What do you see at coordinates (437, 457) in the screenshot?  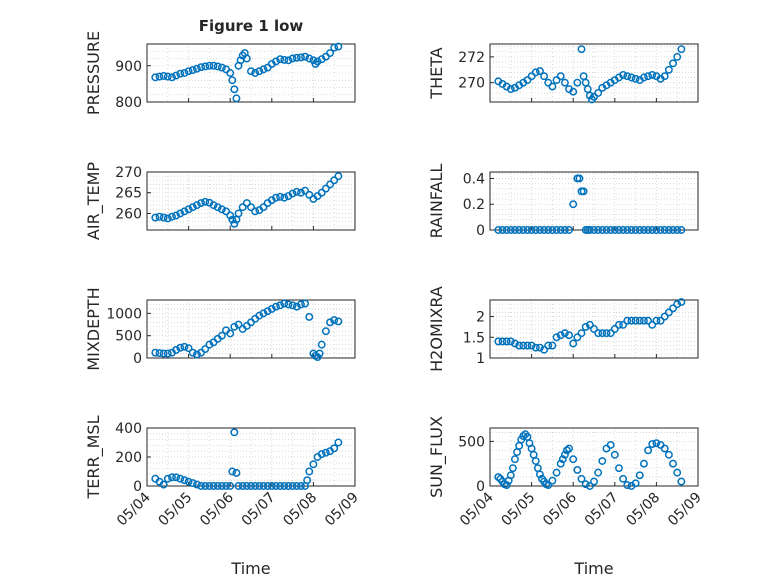 I see `y-axis-label: SUN_FLUX` at bounding box center [437, 457].